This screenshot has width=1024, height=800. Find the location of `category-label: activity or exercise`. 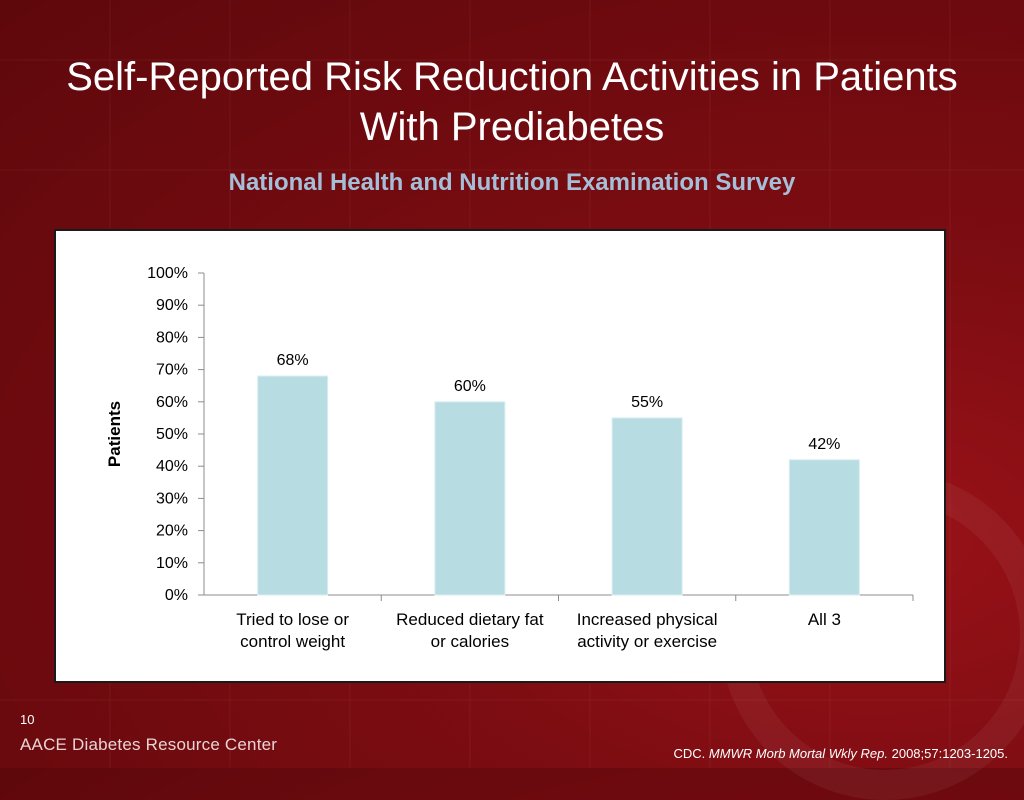

category-label: activity or exercise is located at coordinates (647, 641).